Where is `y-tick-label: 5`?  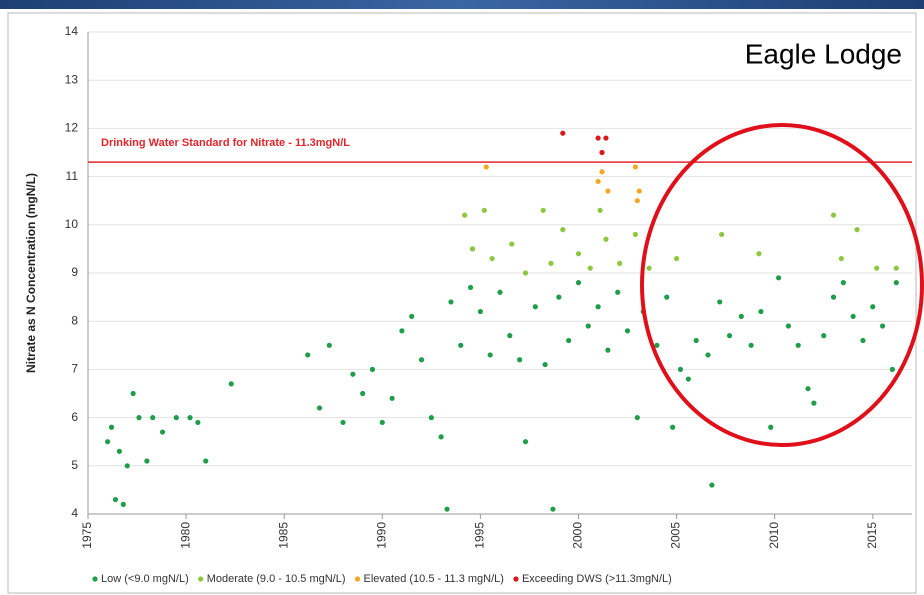
y-tick-label: 5 is located at coordinates (74, 465).